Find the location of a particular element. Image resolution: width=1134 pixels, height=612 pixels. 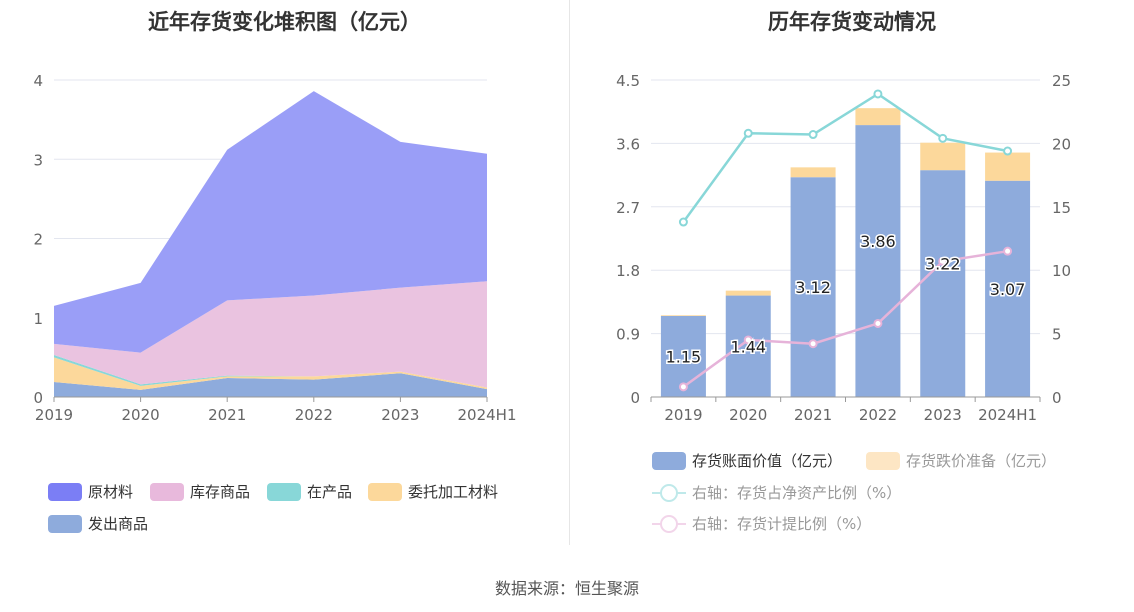

left-chart-title: 近年存货变化堆积图（亿元） is located at coordinates (284, 22).